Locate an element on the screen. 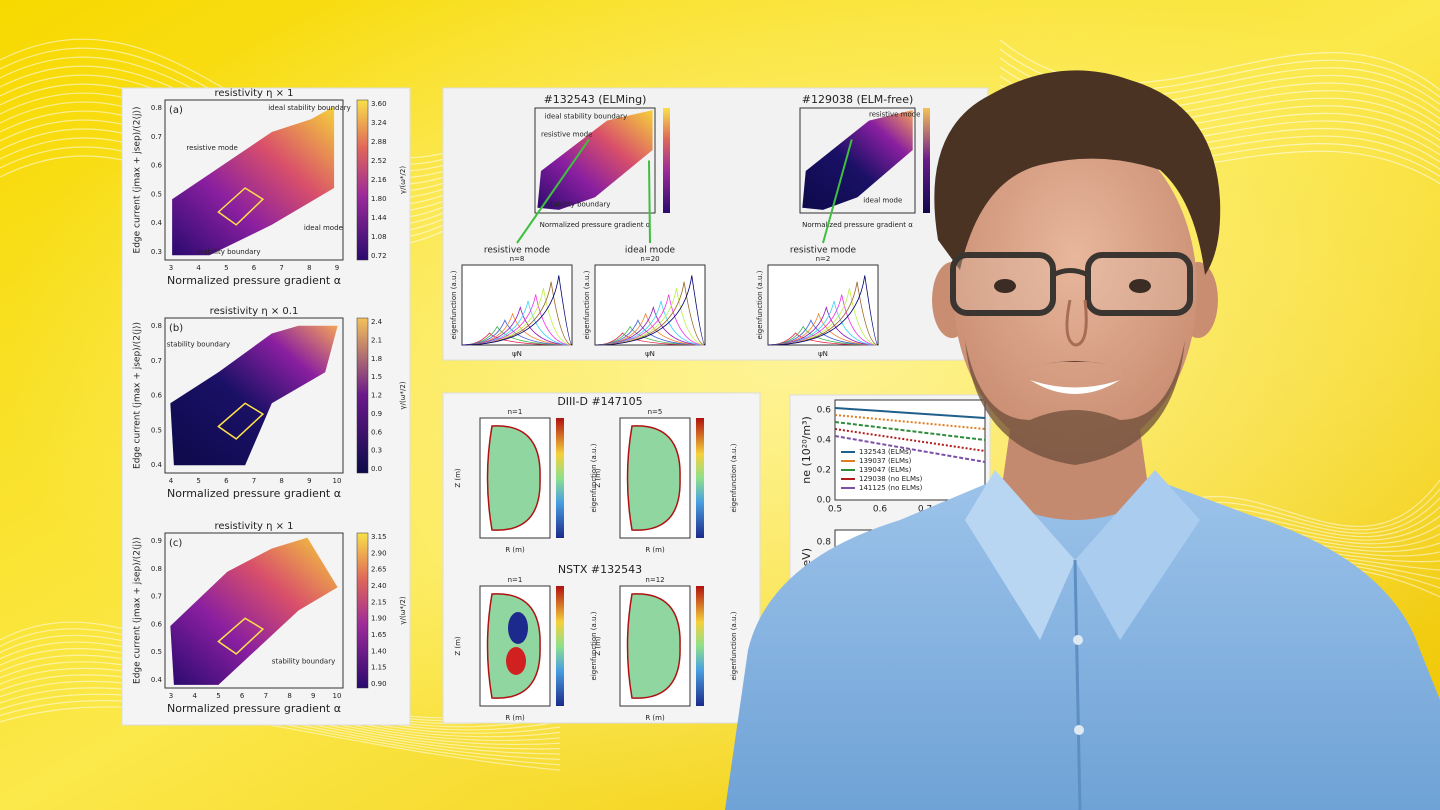 Image resolution: width=1440 pixels, height=810 pixels. operating-box is located at coordinates (241, 206).